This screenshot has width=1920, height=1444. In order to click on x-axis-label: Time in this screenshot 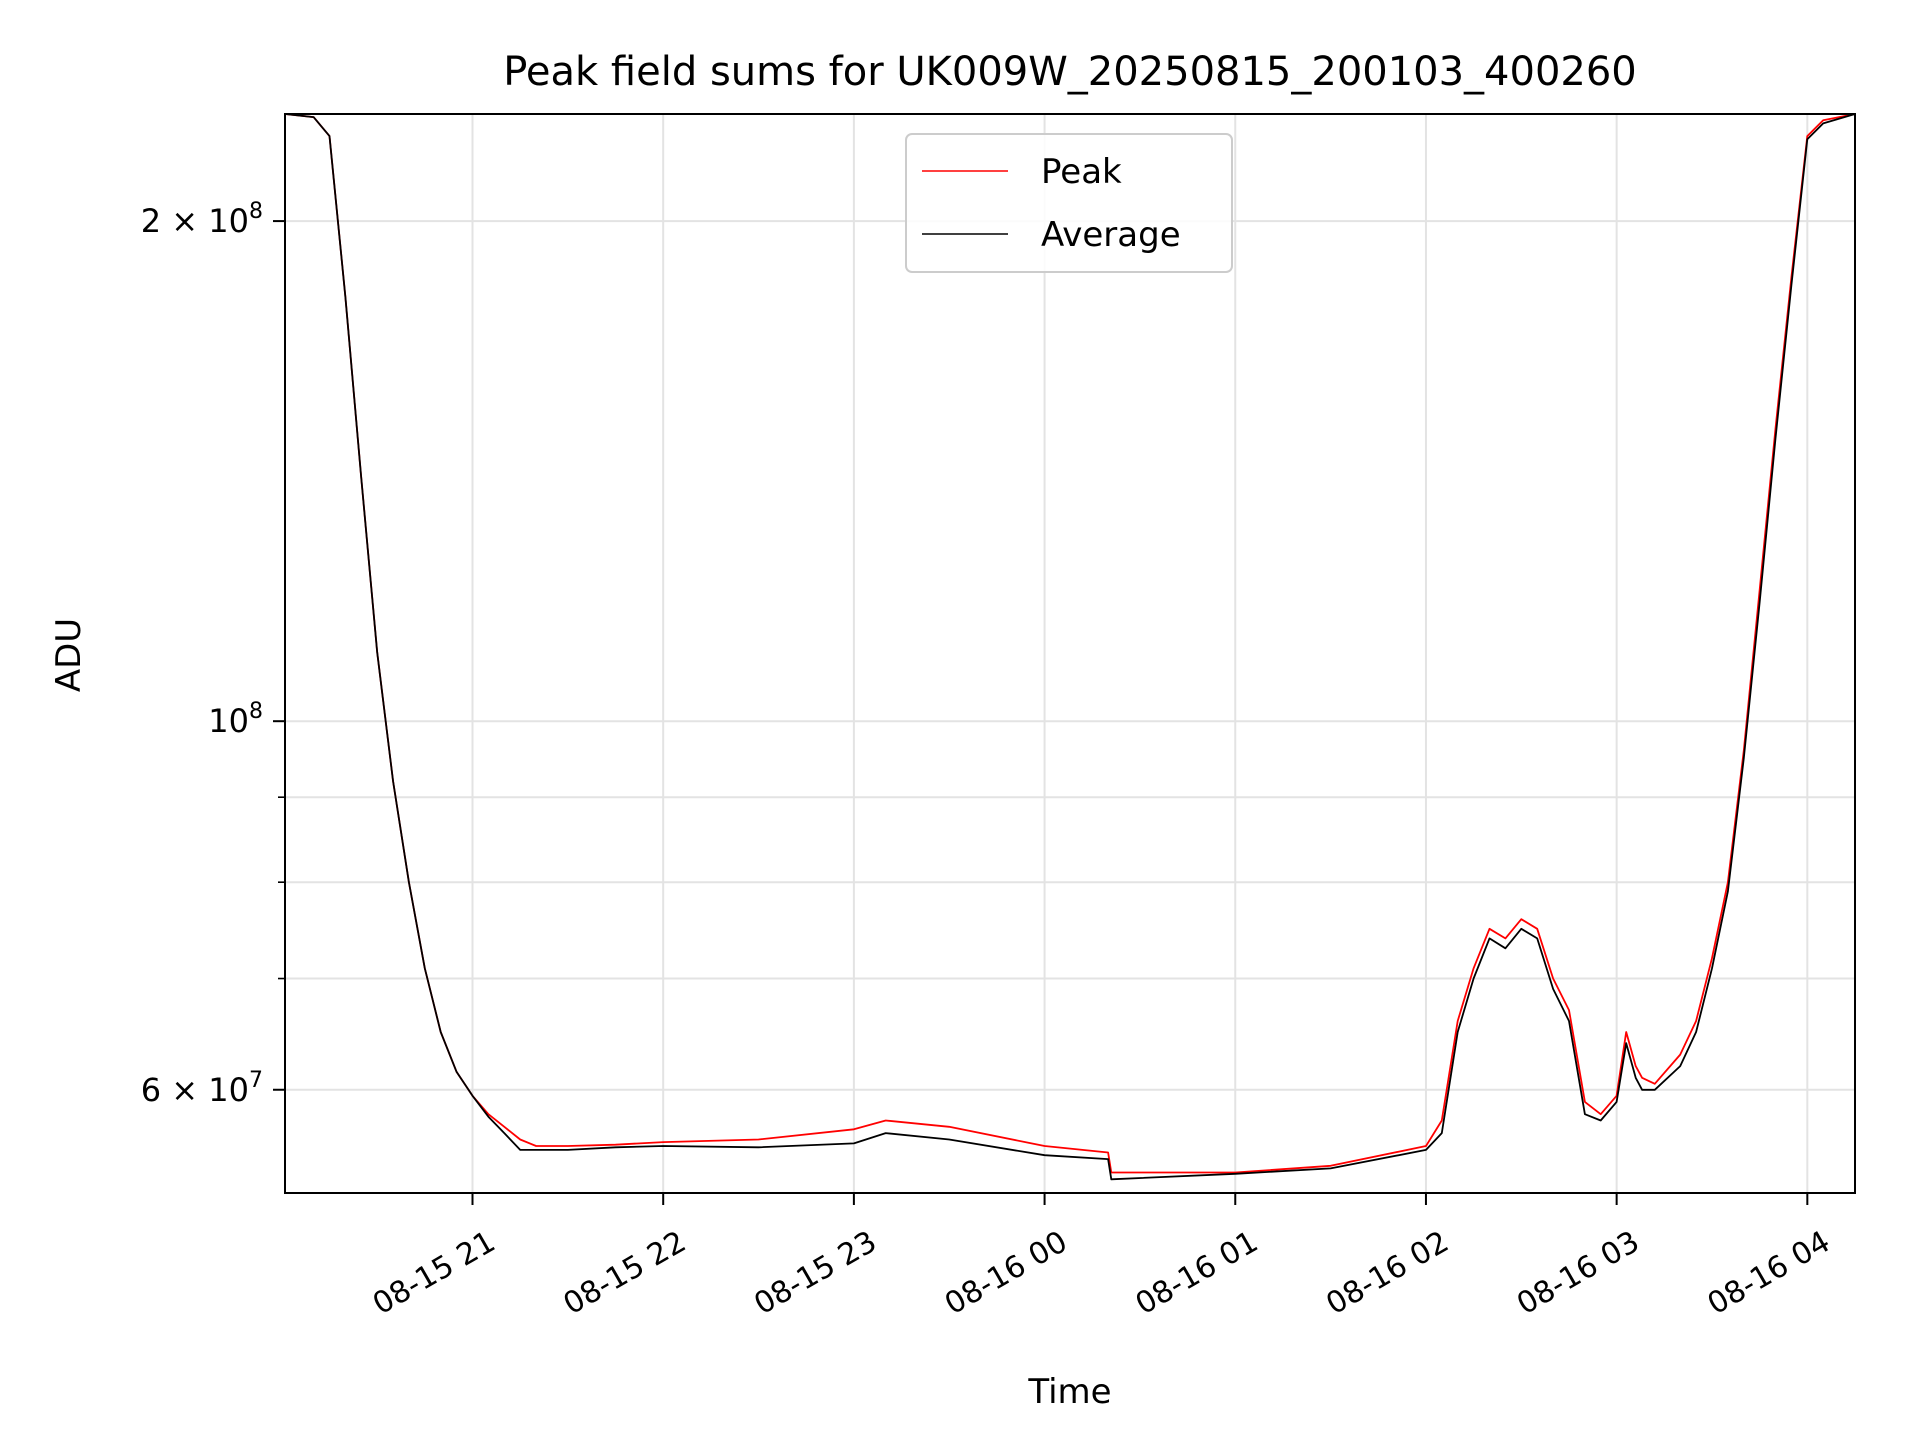, I will do `click(1069, 1392)`.